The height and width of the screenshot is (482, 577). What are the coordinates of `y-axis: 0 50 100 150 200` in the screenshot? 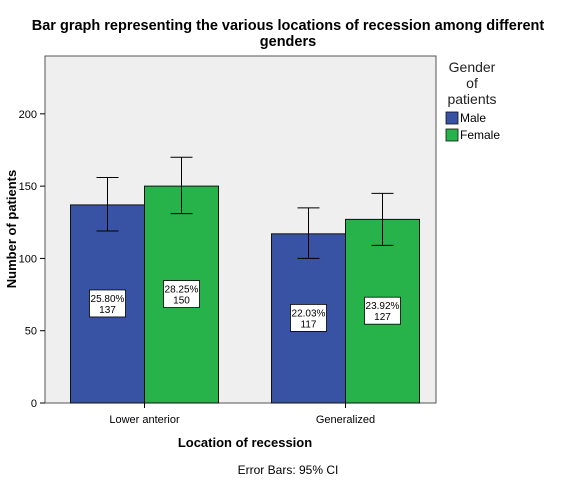 It's located at (32, 259).